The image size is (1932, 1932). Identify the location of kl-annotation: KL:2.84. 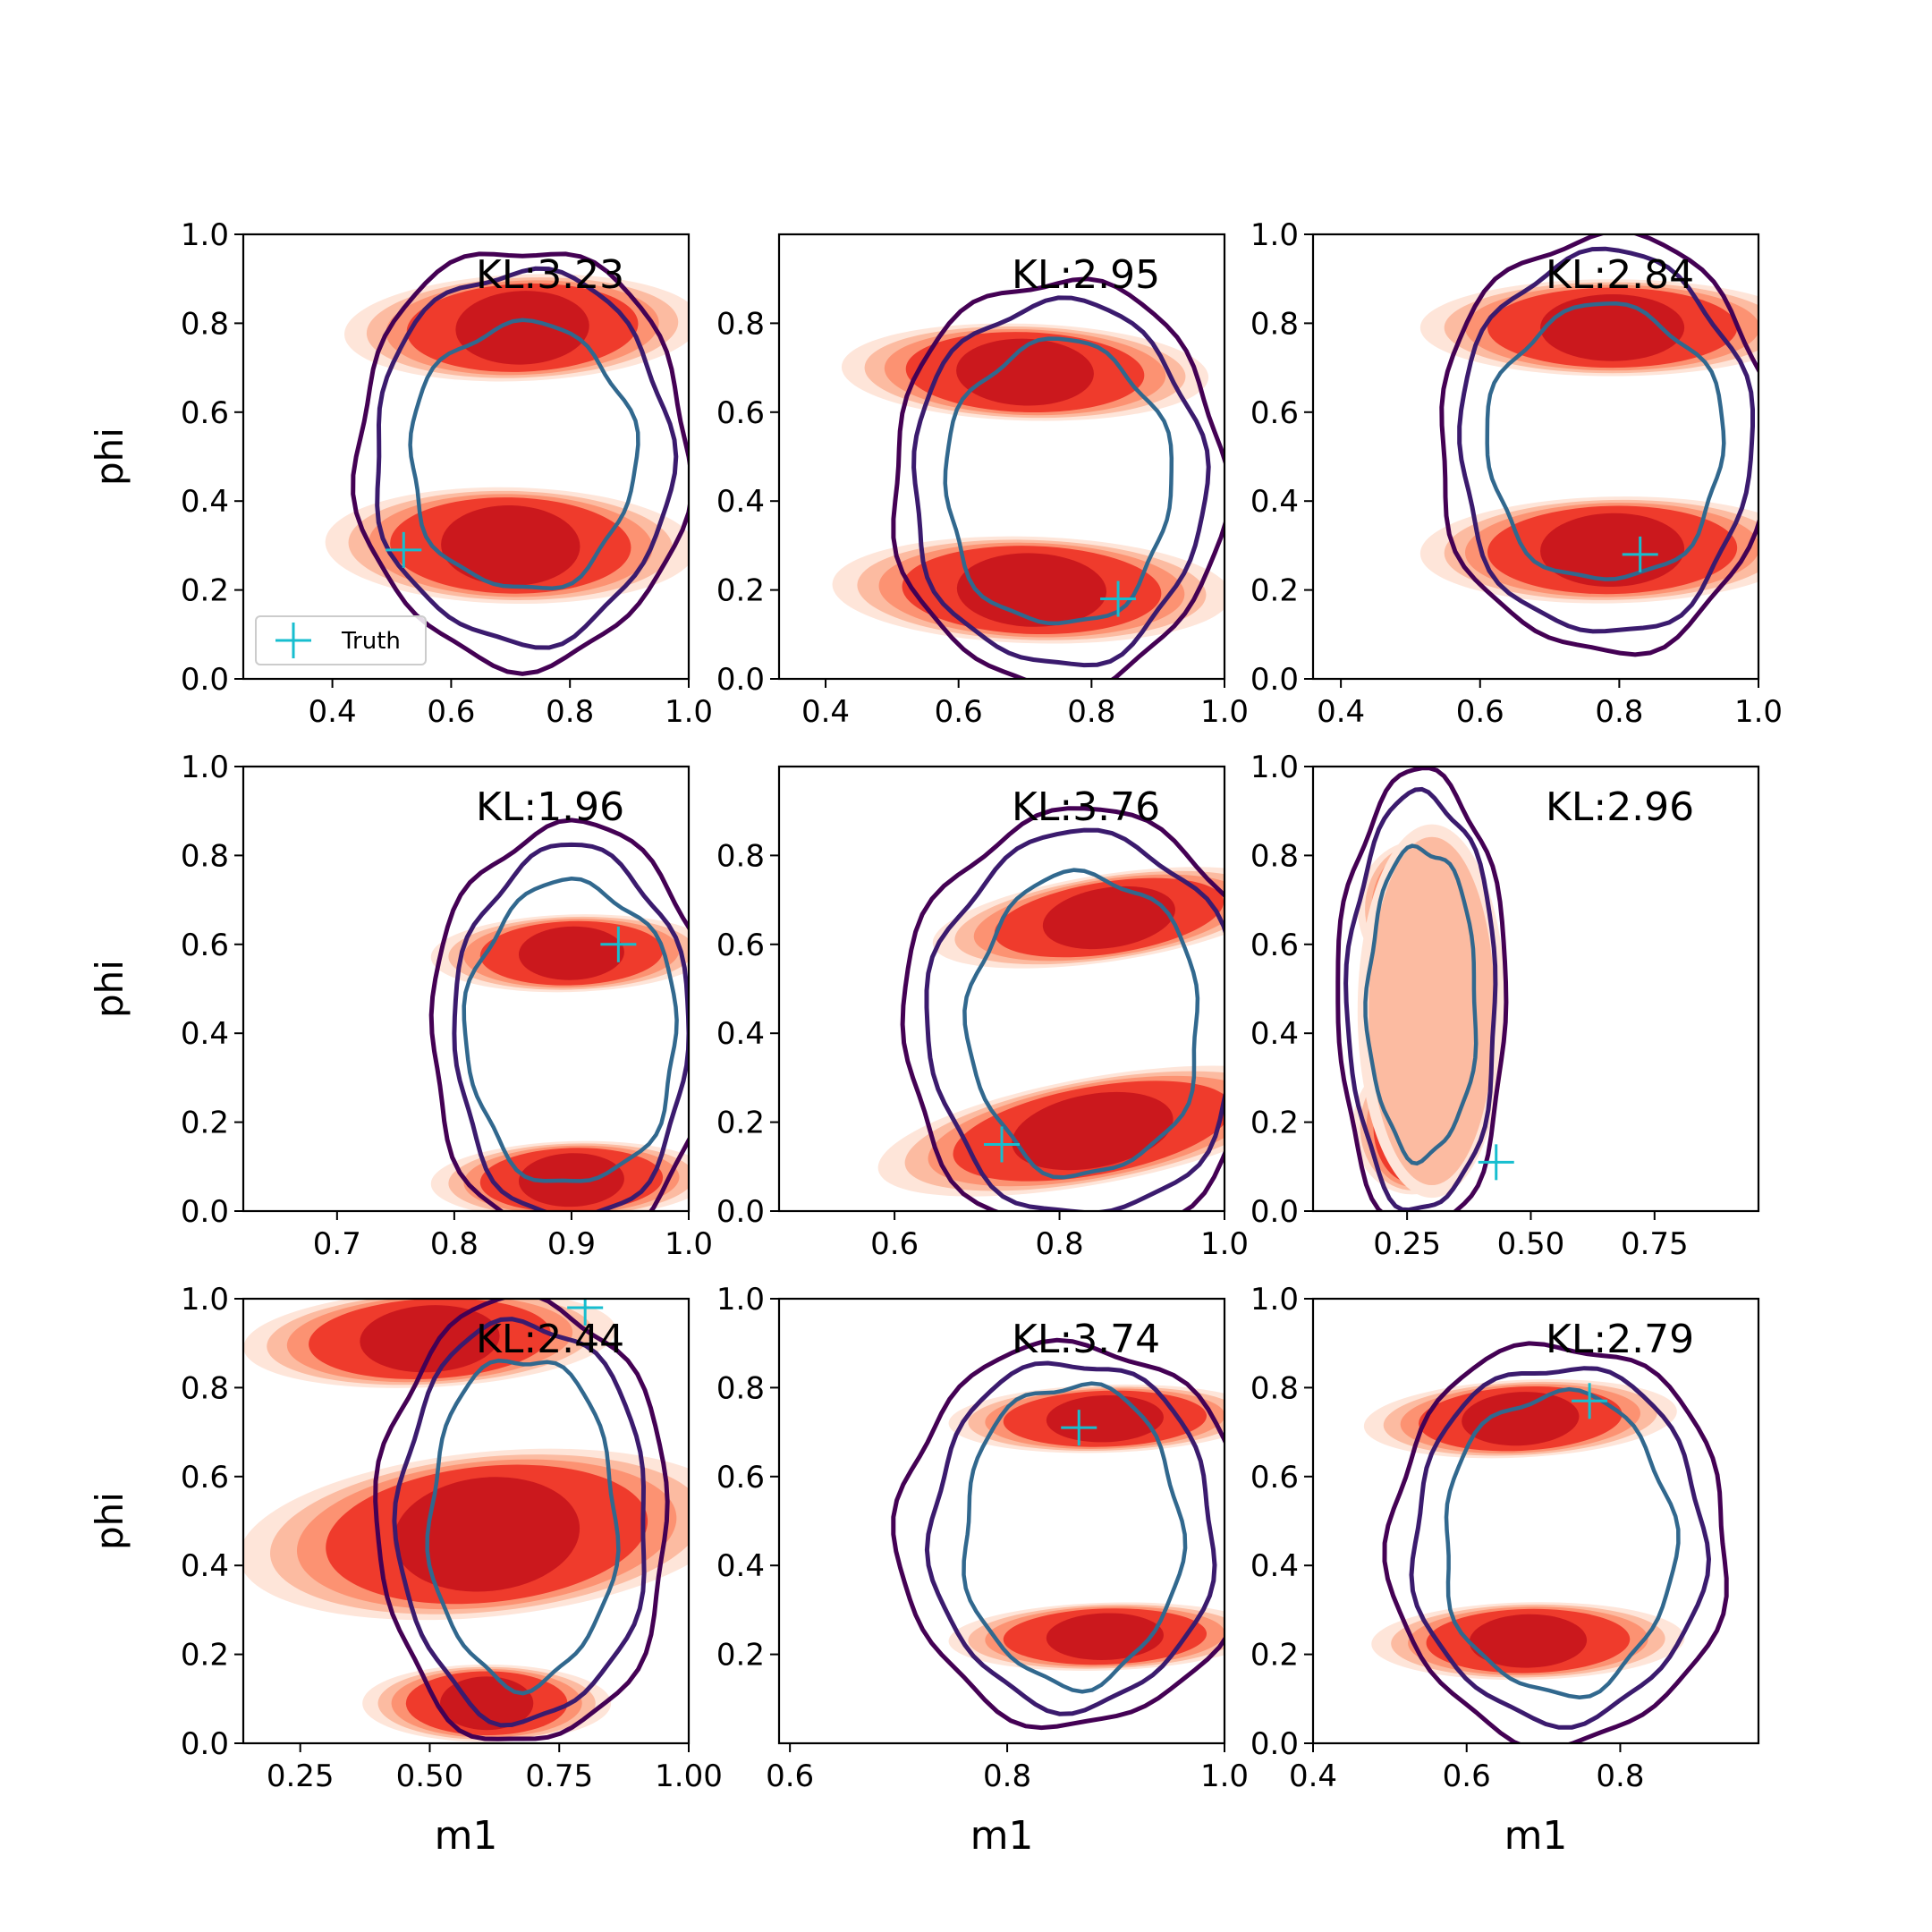
(1620, 275).